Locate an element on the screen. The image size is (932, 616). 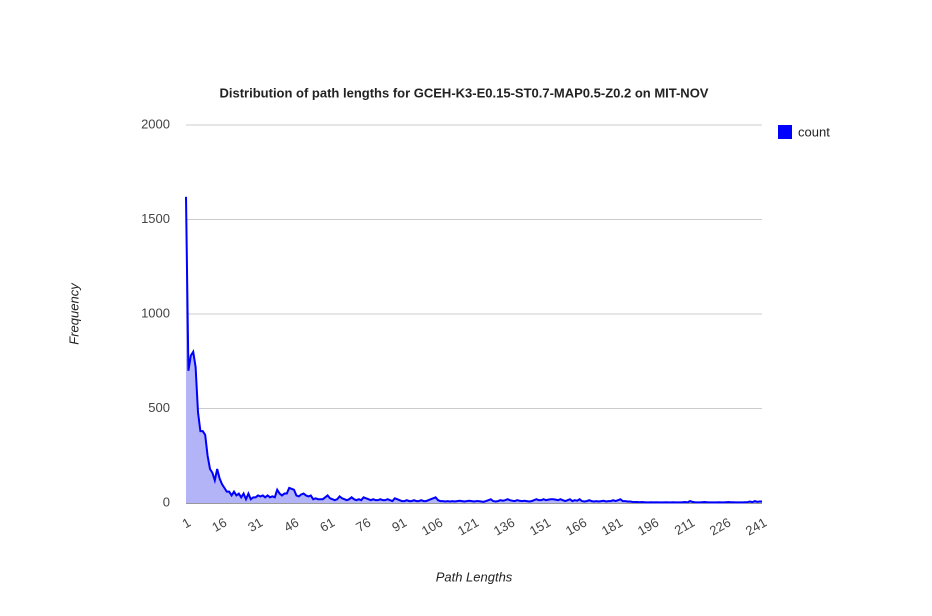
x-tick-label: 241 is located at coordinates (756, 527).